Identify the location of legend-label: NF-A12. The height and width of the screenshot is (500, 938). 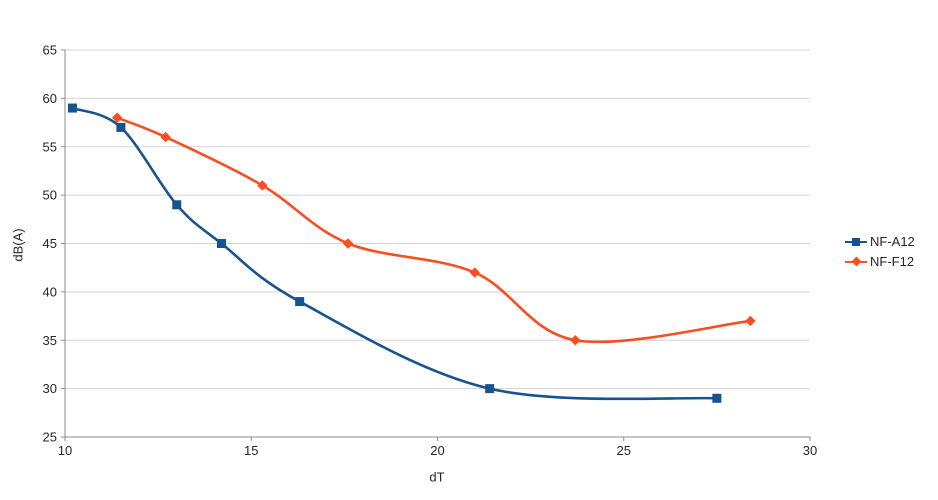
(892, 241).